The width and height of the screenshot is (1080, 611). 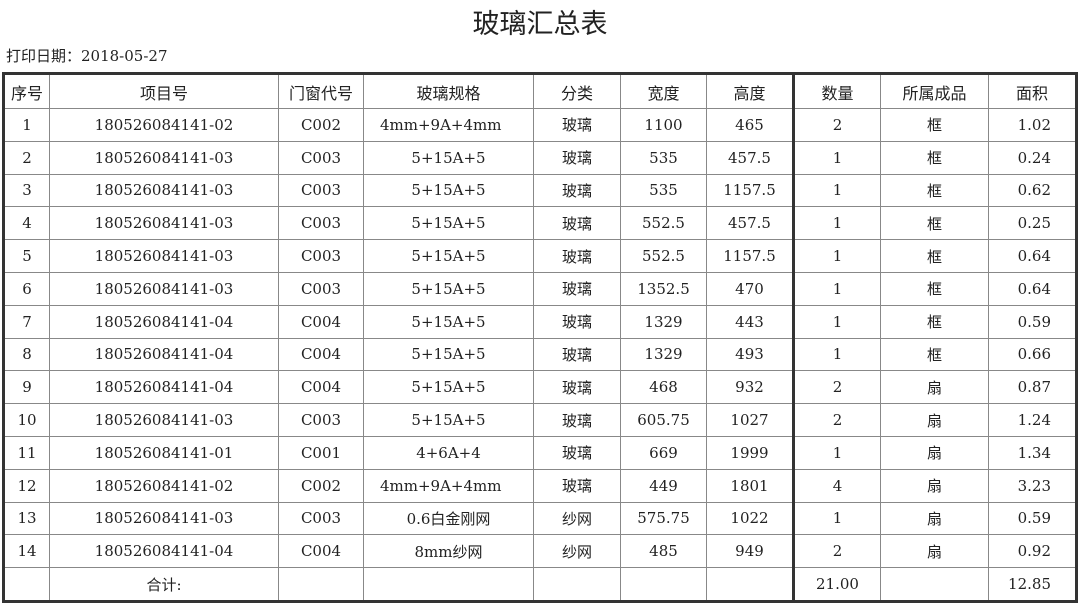 I want to click on cell-index: 11, so click(x=26, y=452).